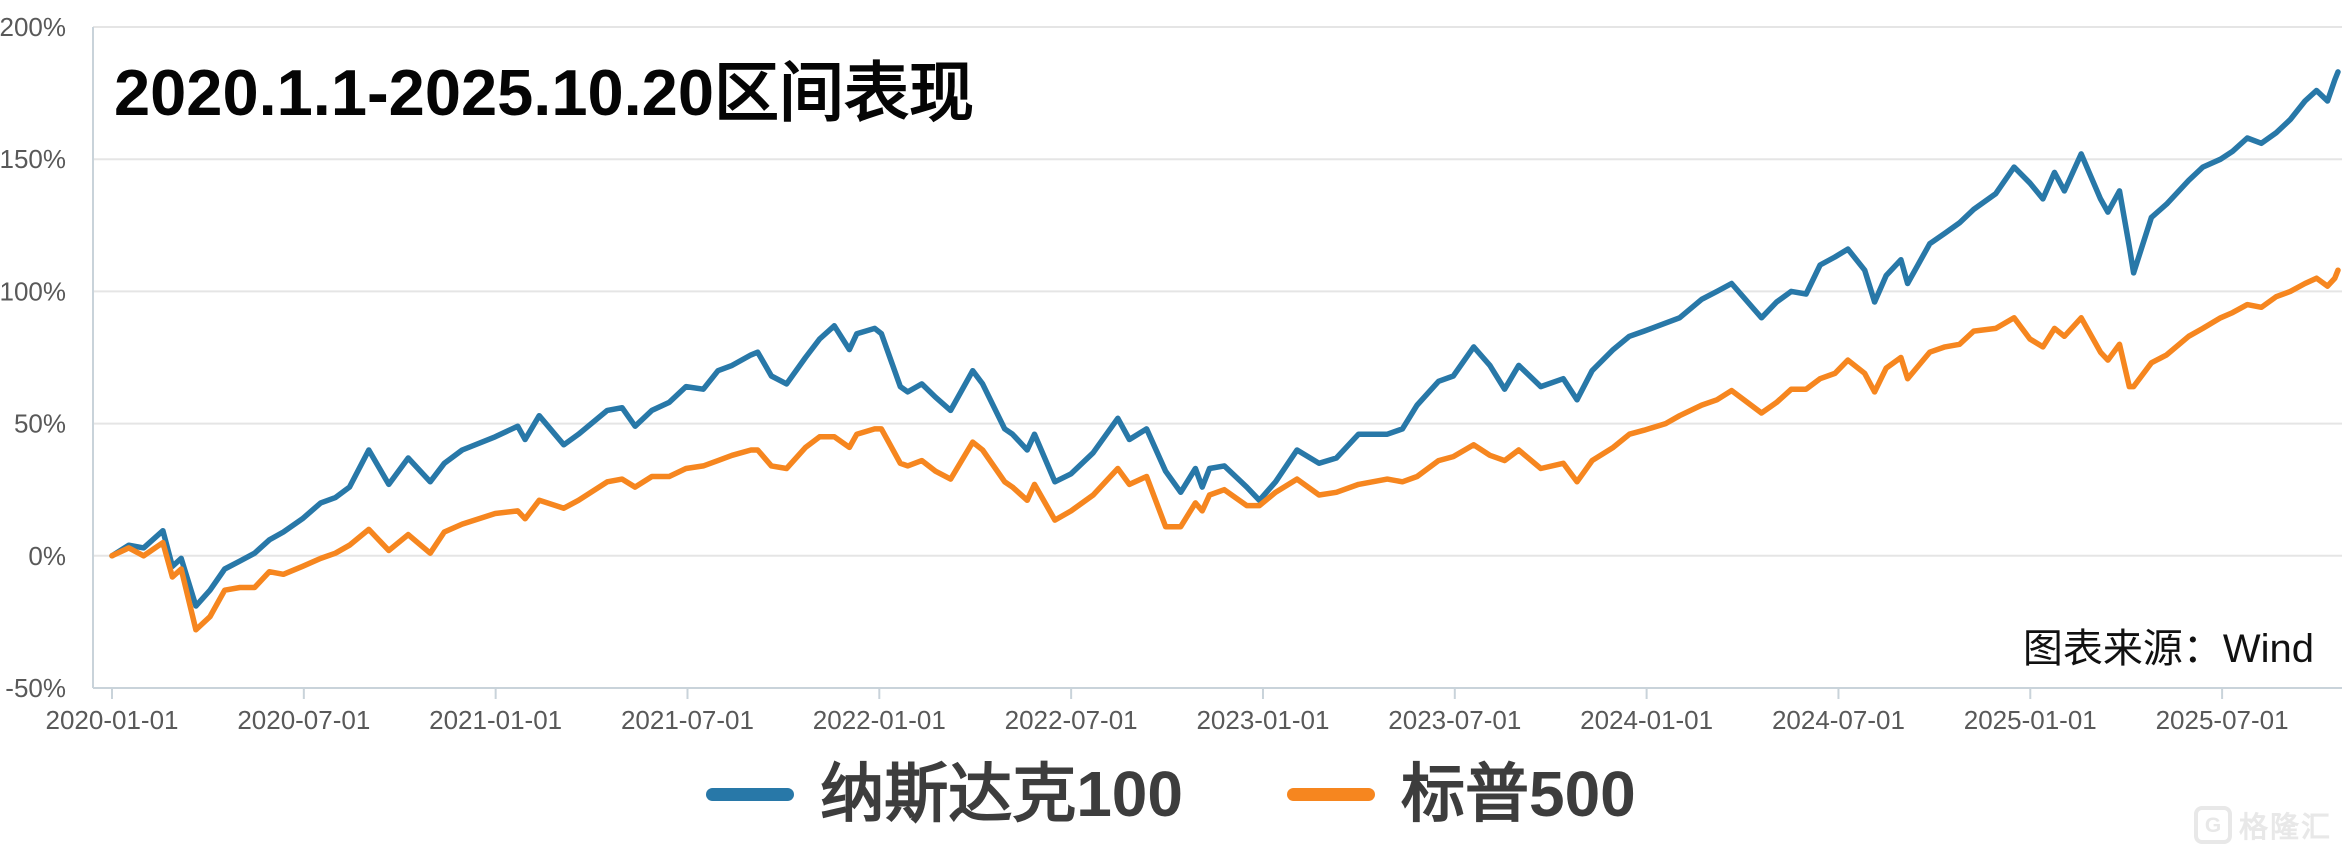  What do you see at coordinates (2222, 720) in the screenshot?
I see `x-axis-tick-label: 2025-07-01` at bounding box center [2222, 720].